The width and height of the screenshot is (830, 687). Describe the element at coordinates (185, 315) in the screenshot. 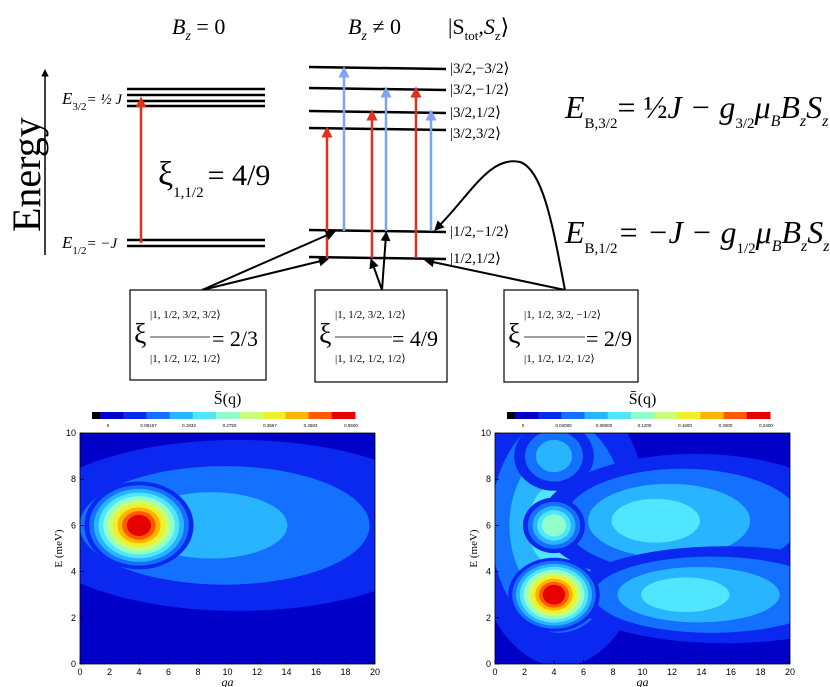

I see `xi-box-top: |1, 1/2, 3/2, 3/2⟩` at that location.